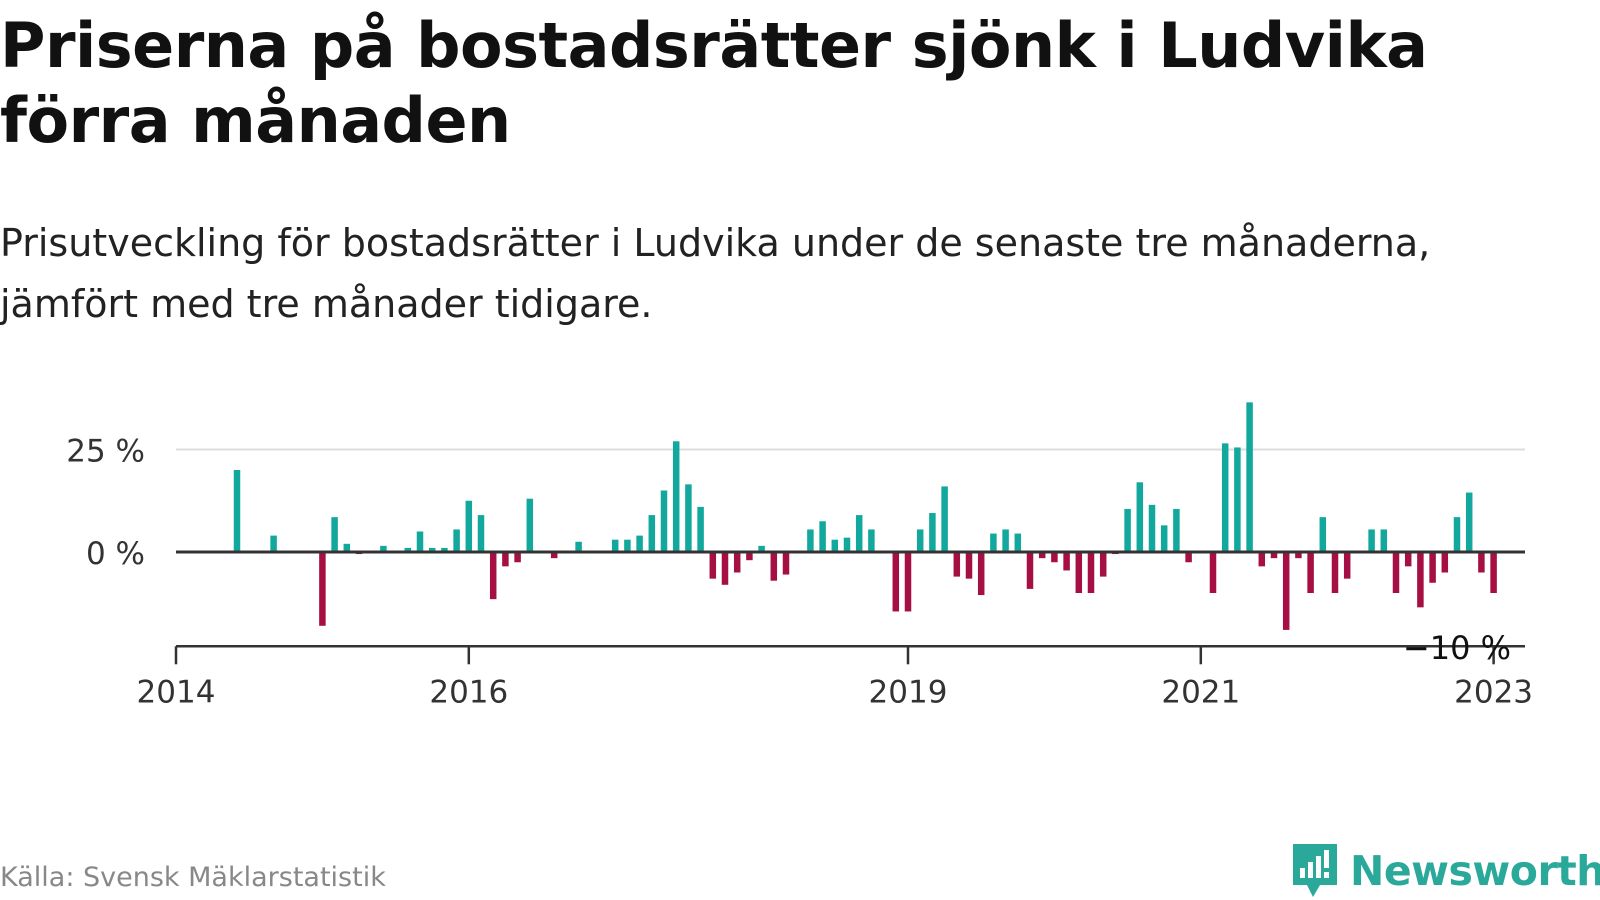 The height and width of the screenshot is (900, 1600). Describe the element at coordinates (468, 692) in the screenshot. I see `x-tick-label: 2016` at that location.